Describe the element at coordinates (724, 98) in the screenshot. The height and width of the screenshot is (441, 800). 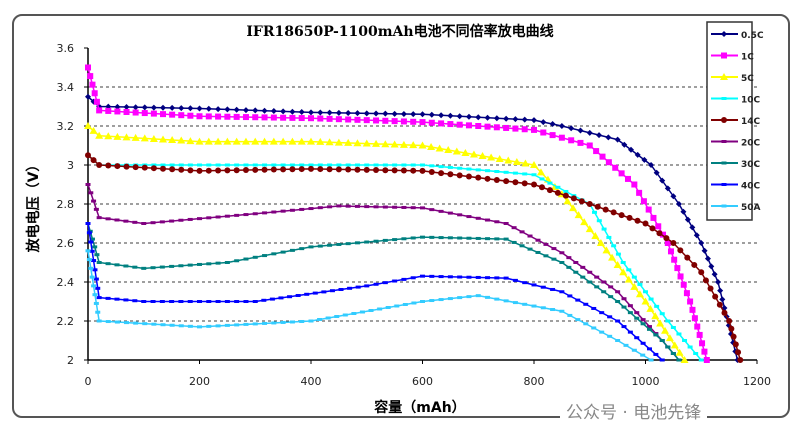
I see `legend-marker` at that location.